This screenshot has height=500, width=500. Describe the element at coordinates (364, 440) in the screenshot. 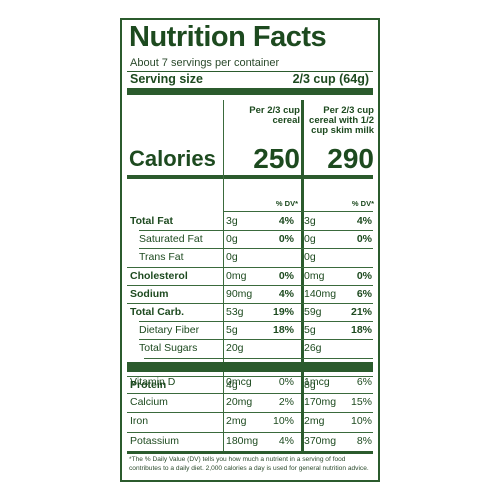

I see `dv-with-milk: 8%` at that location.